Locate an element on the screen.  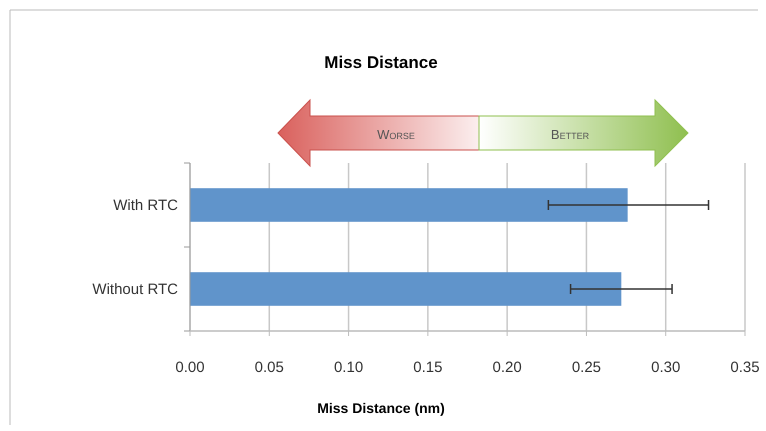
x-tick-label: 0.30 is located at coordinates (665, 367).